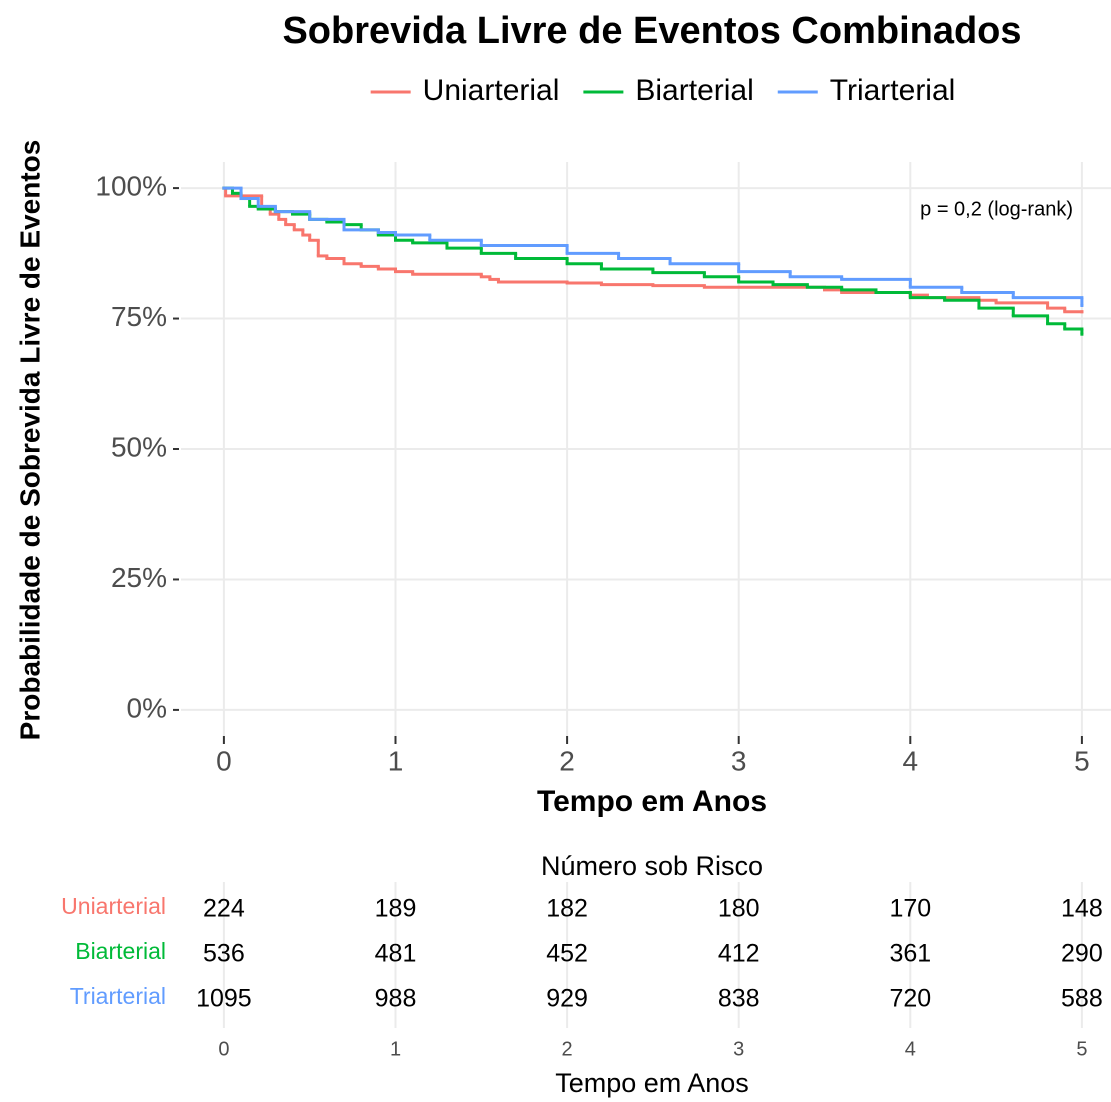  What do you see at coordinates (224, 954) in the screenshot?
I see `risk-count: 536` at bounding box center [224, 954].